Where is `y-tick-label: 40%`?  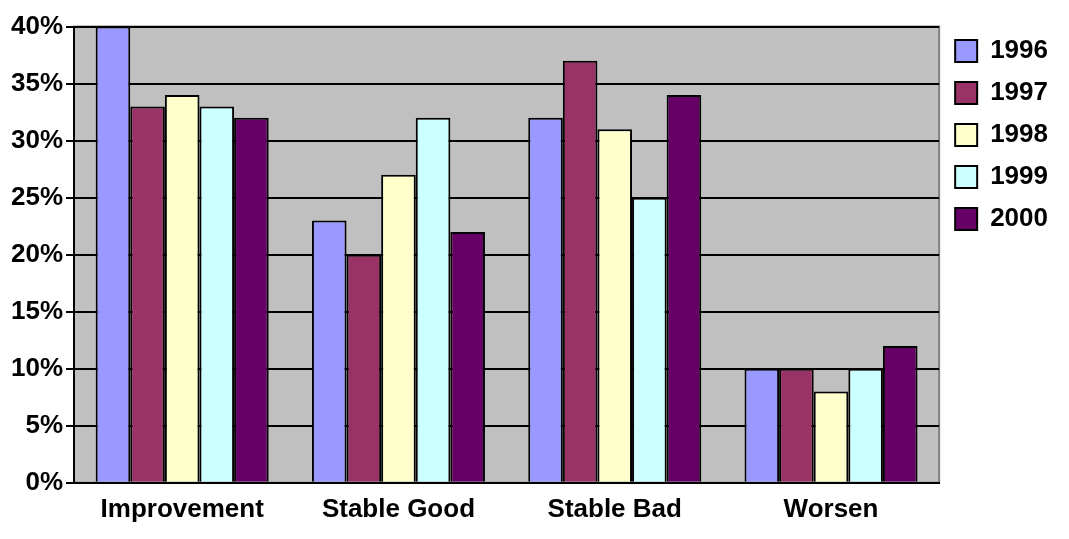
y-tick-label: 40% is located at coordinates (37, 24).